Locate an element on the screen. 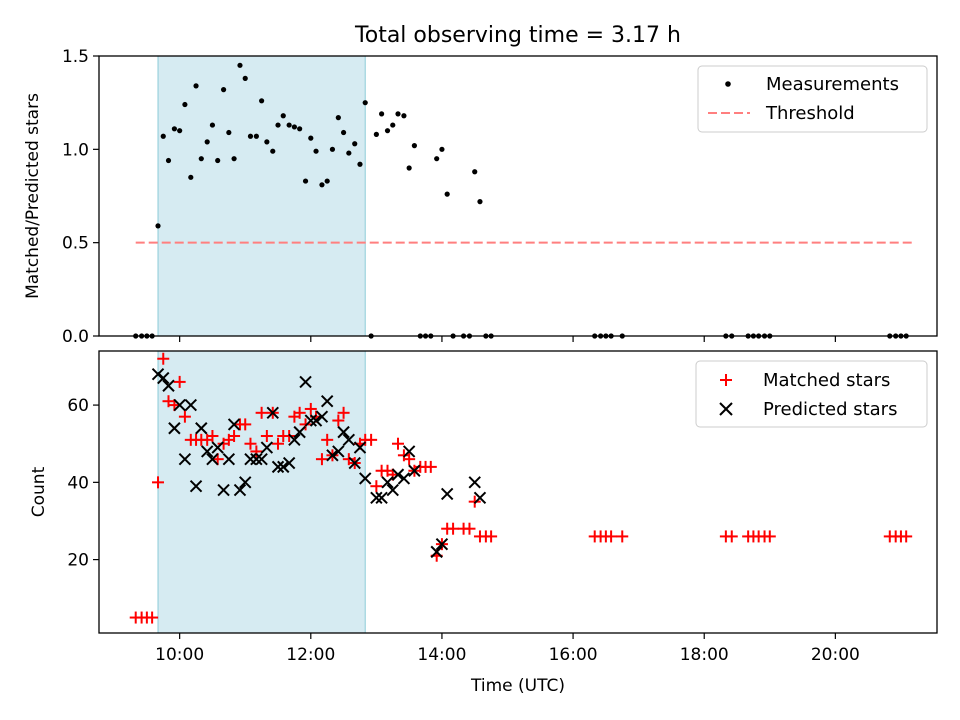 The height and width of the screenshot is (720, 960). x-axis-label: Time (UTC) is located at coordinates (517, 686).